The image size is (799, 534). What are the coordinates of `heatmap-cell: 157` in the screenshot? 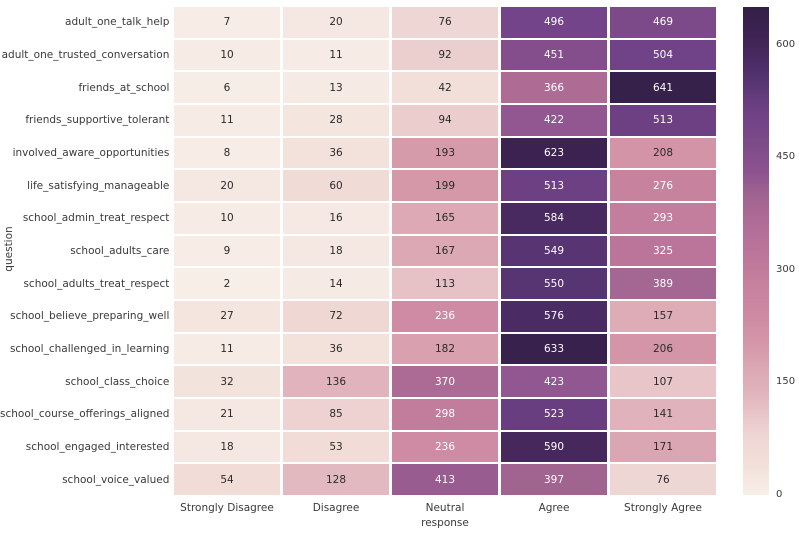 It's located at (663, 316).